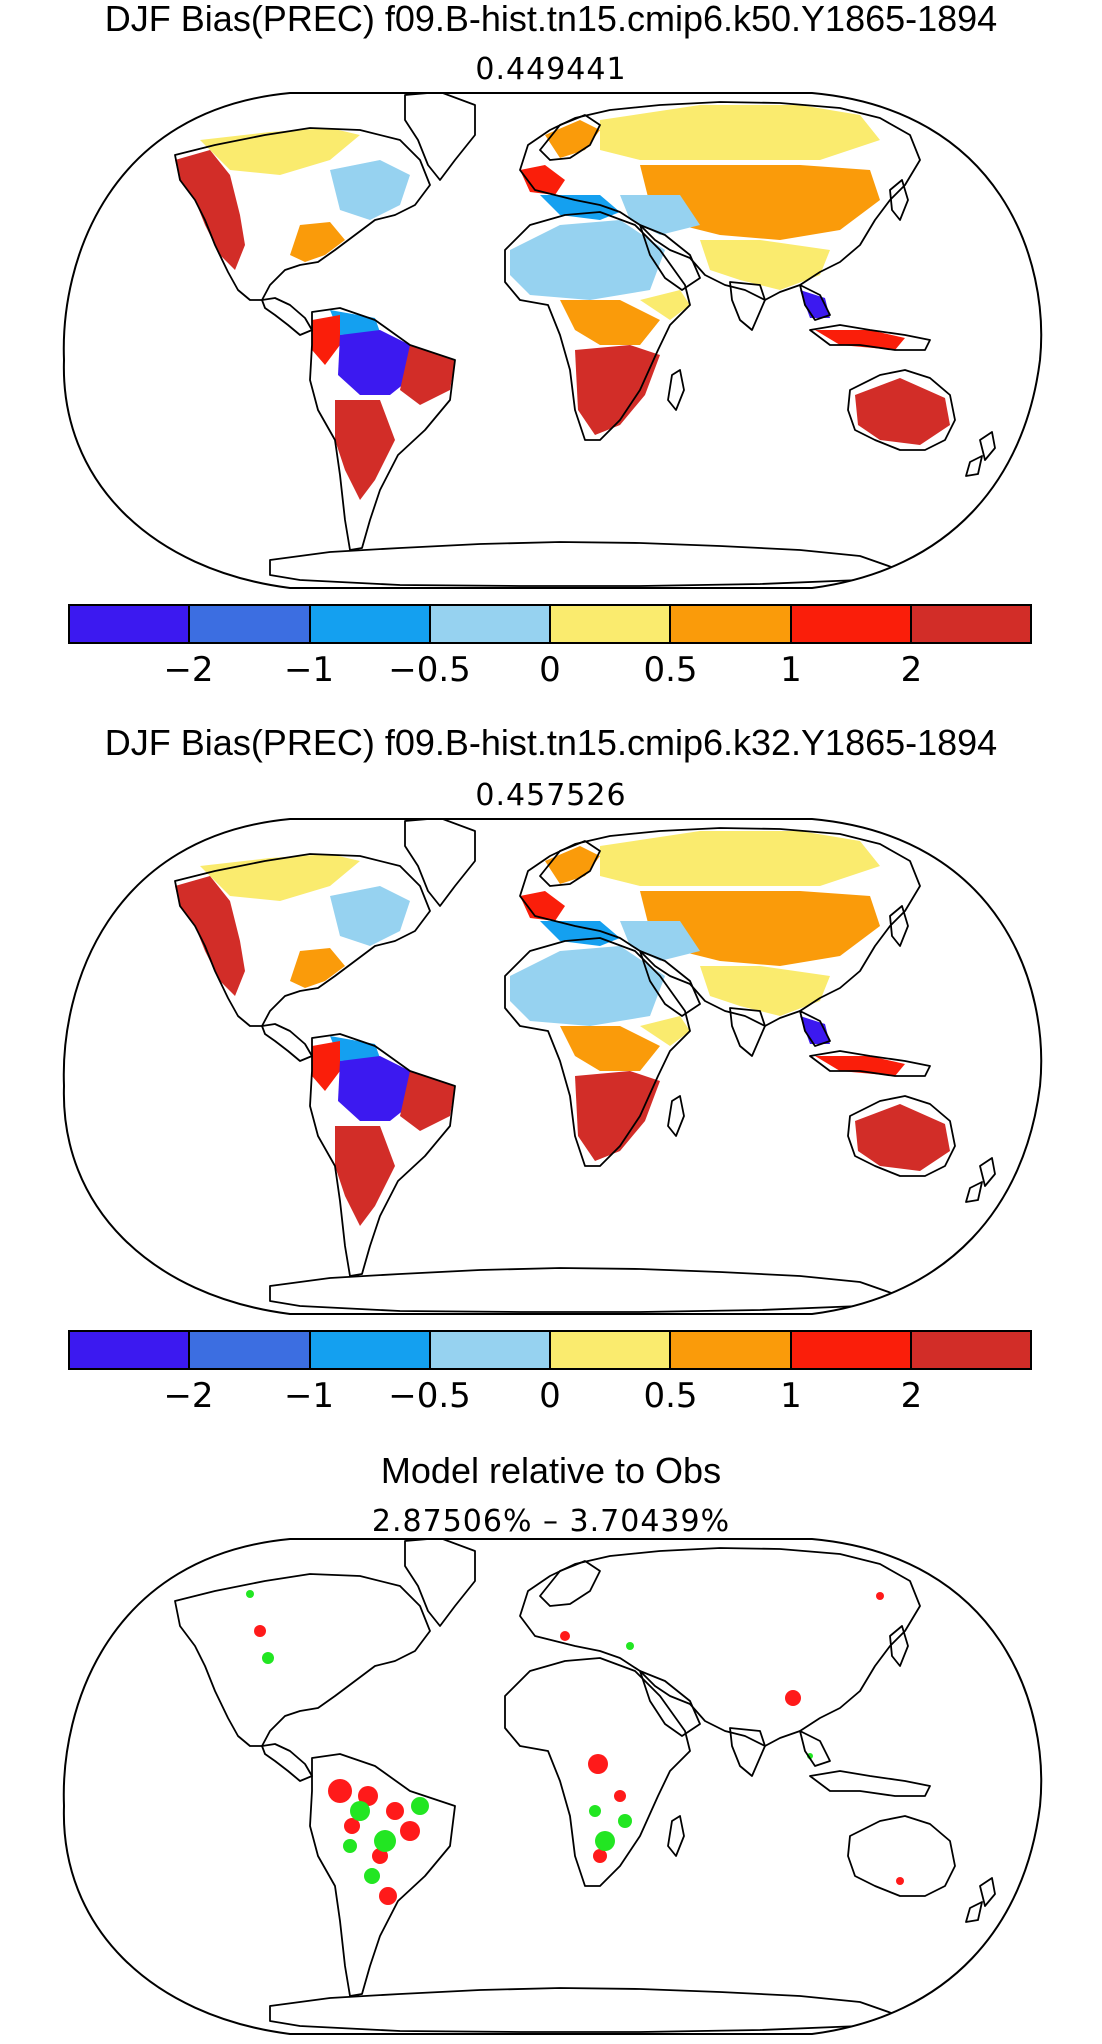  What do you see at coordinates (911, 670) in the screenshot?
I see `colorbar-tick-label: 2` at bounding box center [911, 670].